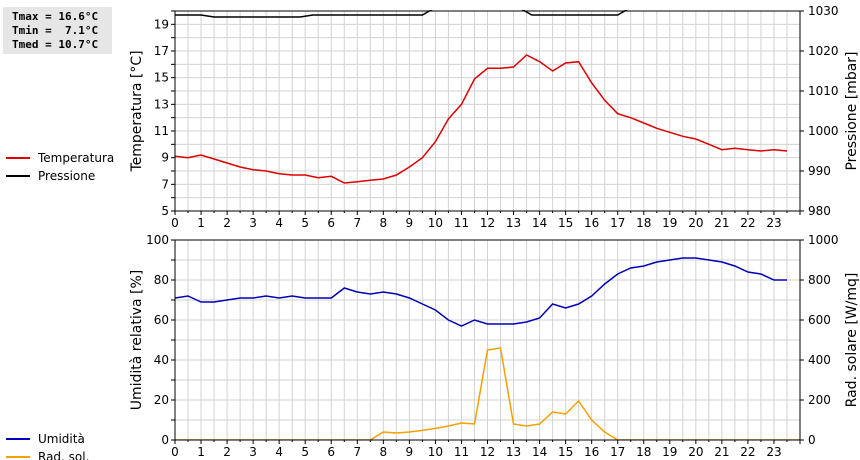 The width and height of the screenshot is (860, 460). What do you see at coordinates (201, 452) in the screenshot?
I see `chart2-x-tick-label: 1` at bounding box center [201, 452].